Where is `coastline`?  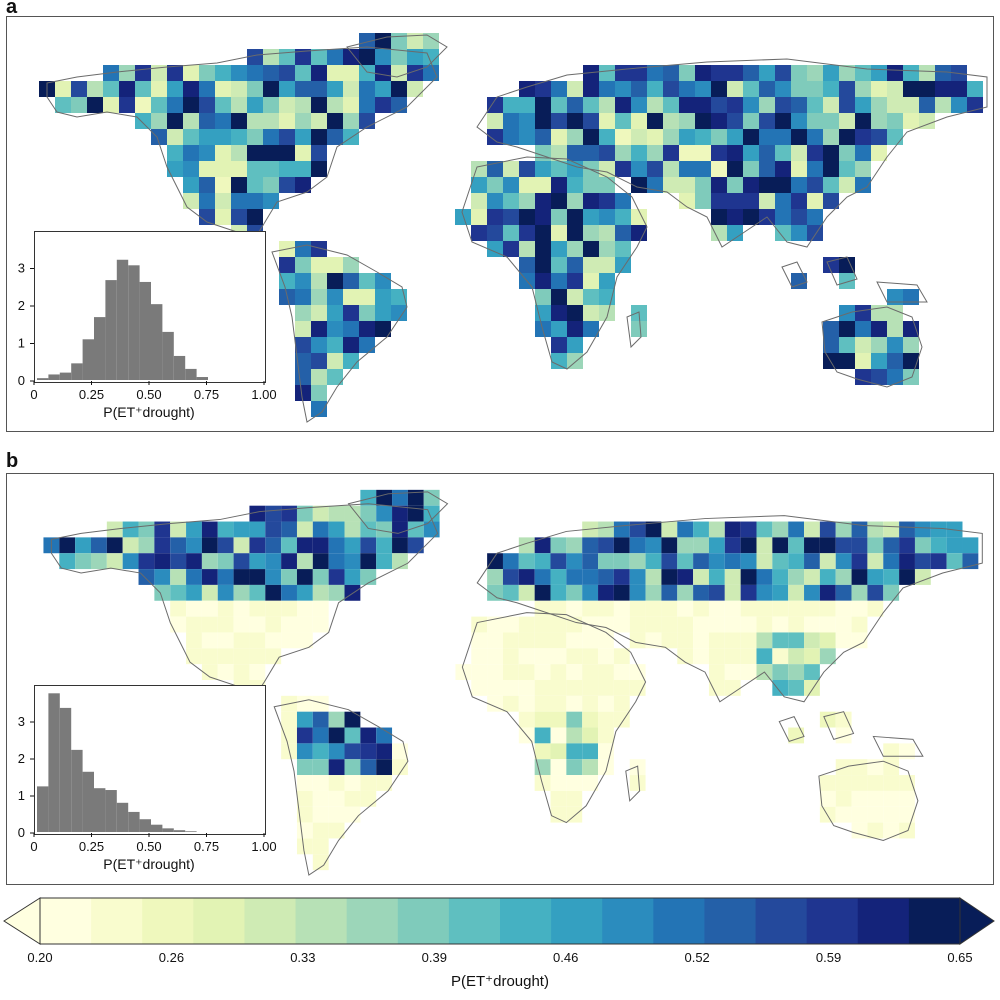 coastline is located at coordinates (339, 333).